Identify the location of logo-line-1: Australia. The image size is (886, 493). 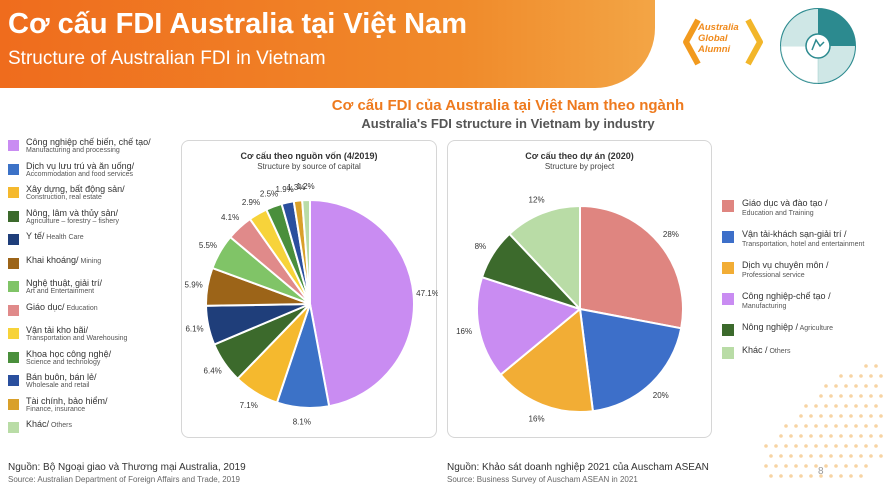
(718, 27).